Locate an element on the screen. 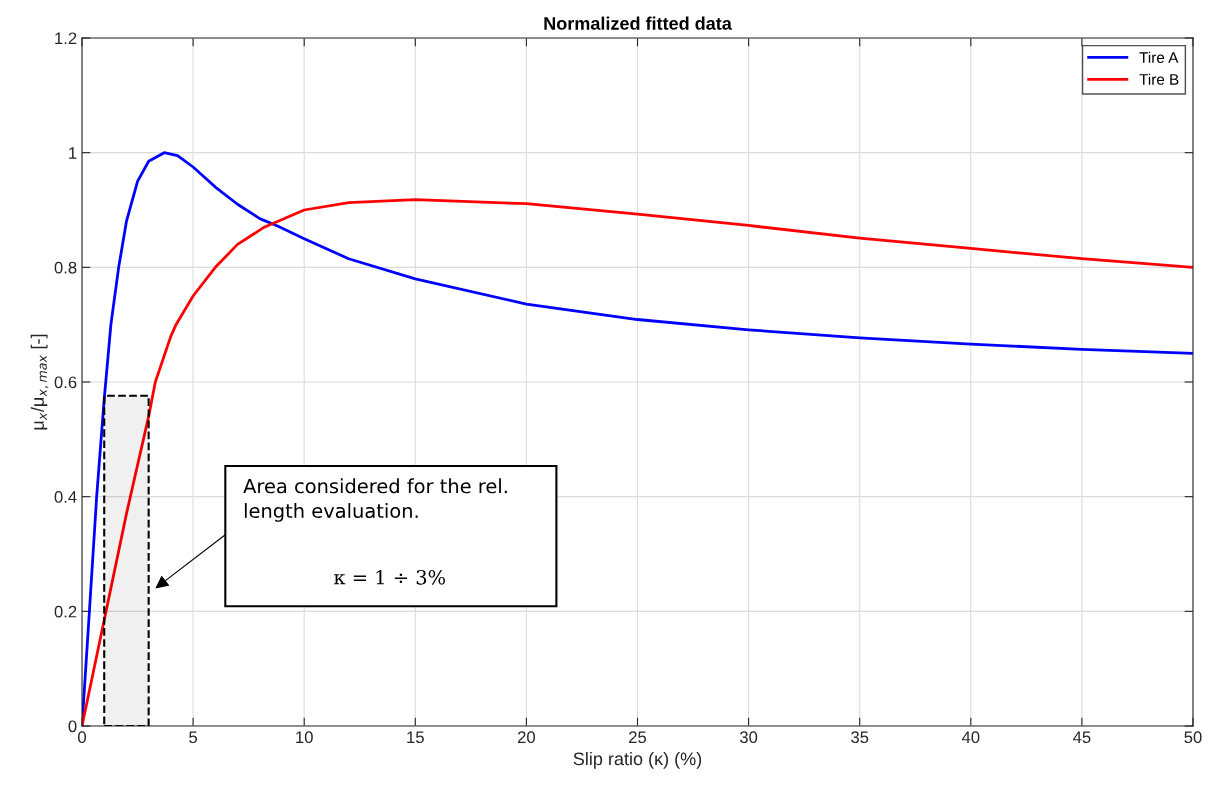  x-tick-label: 20 is located at coordinates (526, 737).